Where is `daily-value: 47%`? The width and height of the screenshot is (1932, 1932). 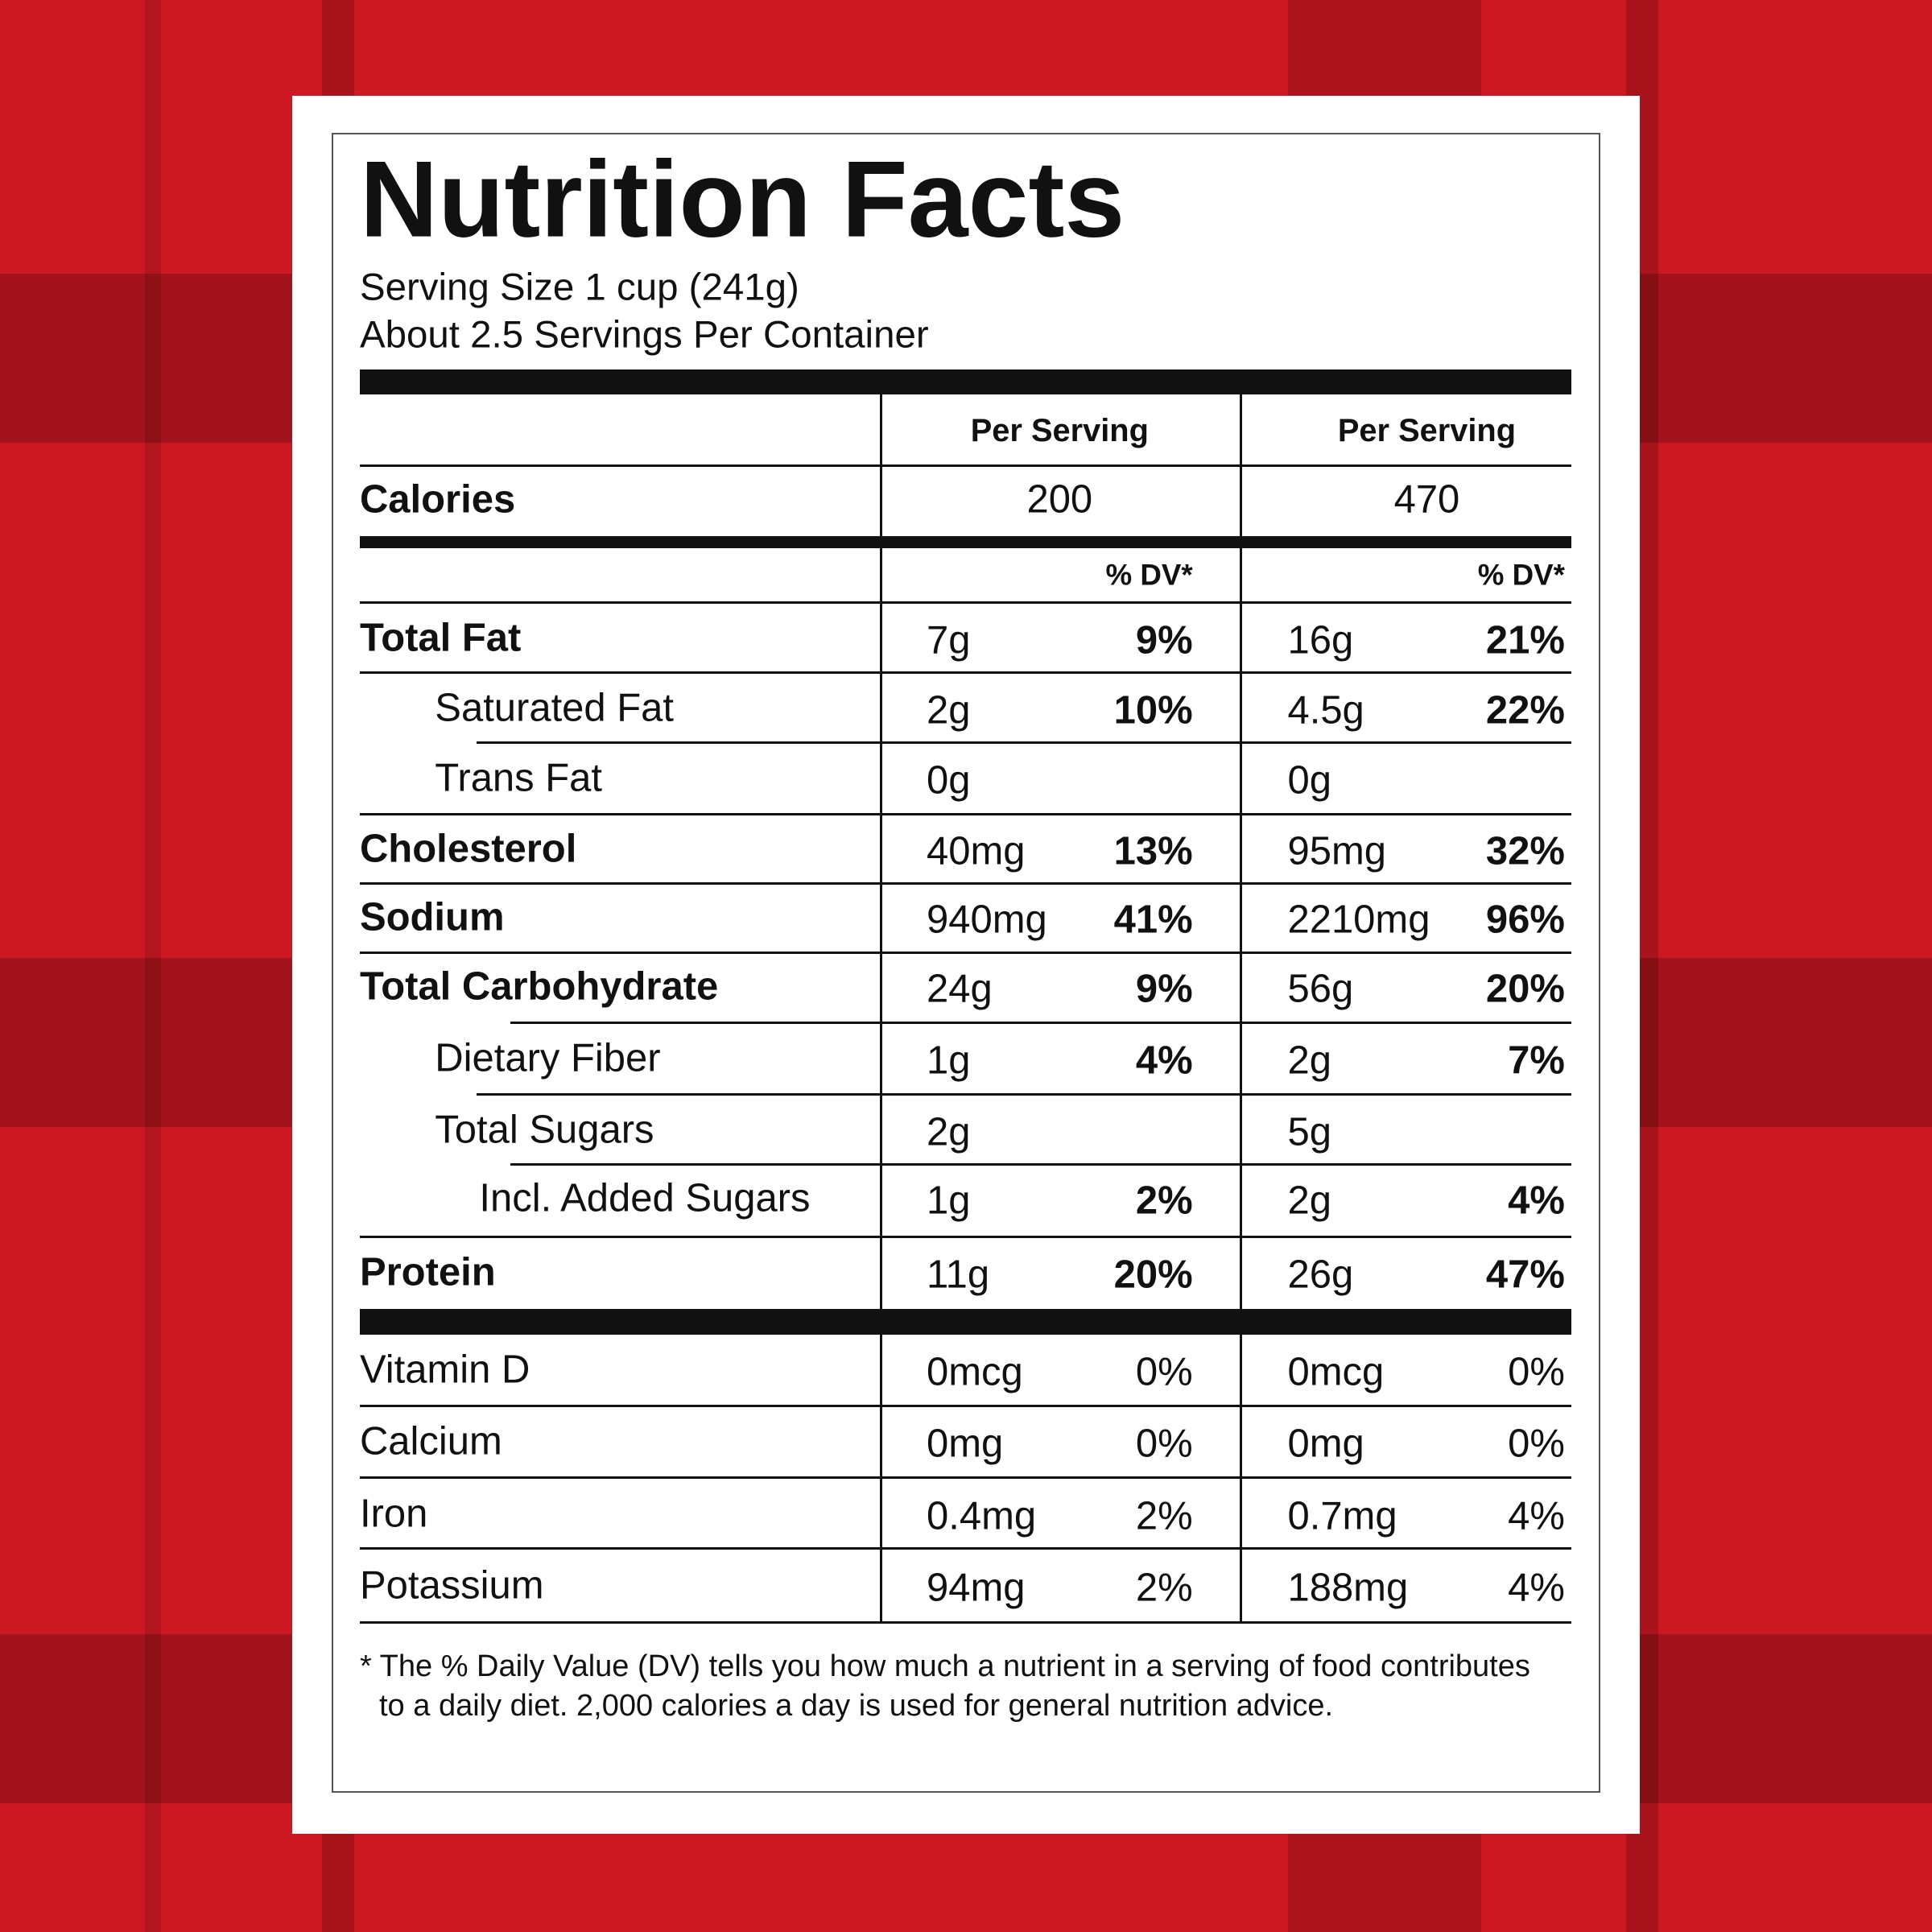
daily-value: 47% is located at coordinates (1525, 1275).